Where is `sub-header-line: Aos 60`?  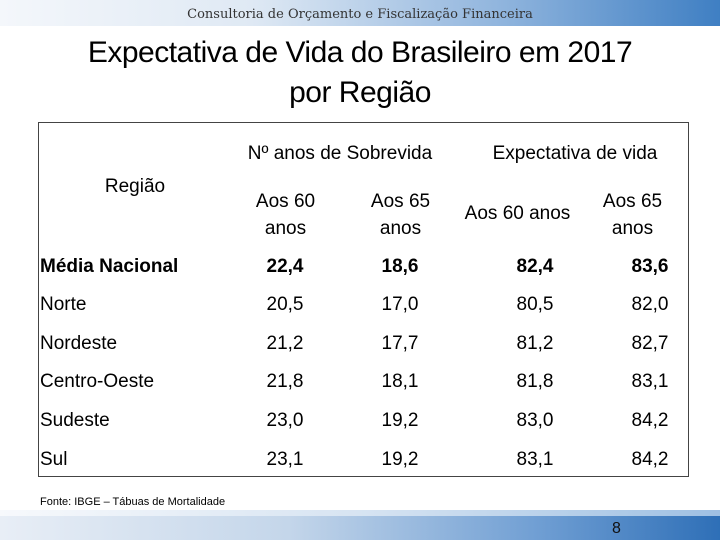 sub-header-line: Aos 60 is located at coordinates (285, 201).